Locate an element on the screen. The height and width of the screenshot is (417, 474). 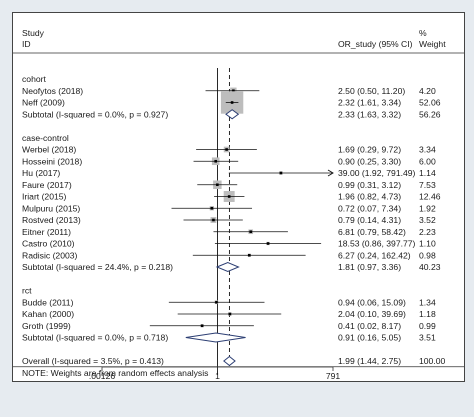
overall-diamond is located at coordinates (229, 361).